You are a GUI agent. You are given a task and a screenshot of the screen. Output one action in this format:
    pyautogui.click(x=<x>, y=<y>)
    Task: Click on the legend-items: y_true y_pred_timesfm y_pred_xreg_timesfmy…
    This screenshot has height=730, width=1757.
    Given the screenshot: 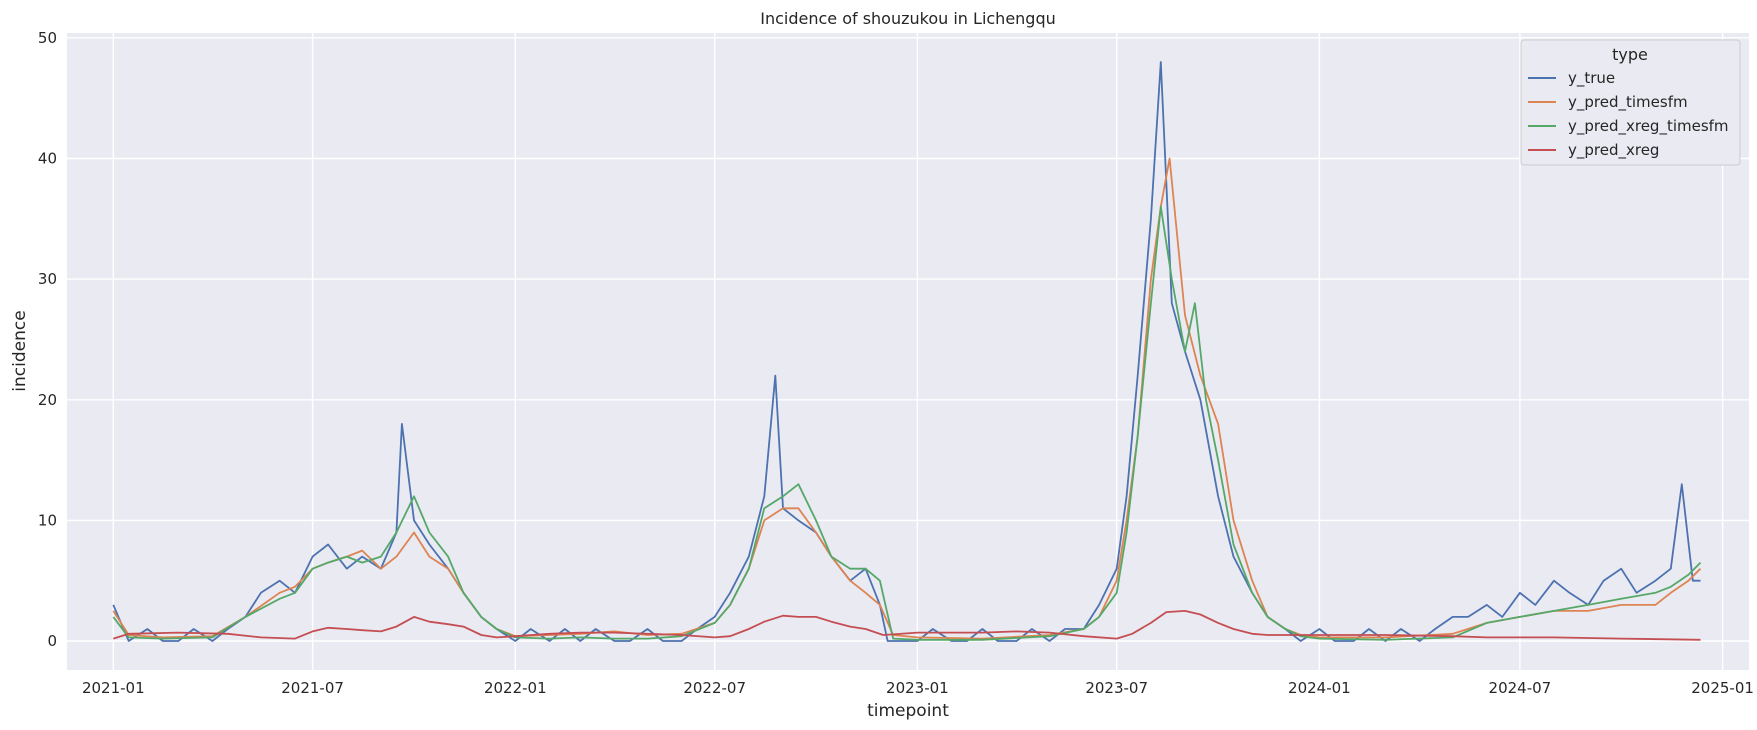 What is the action you would take?
    pyautogui.click(x=1628, y=114)
    